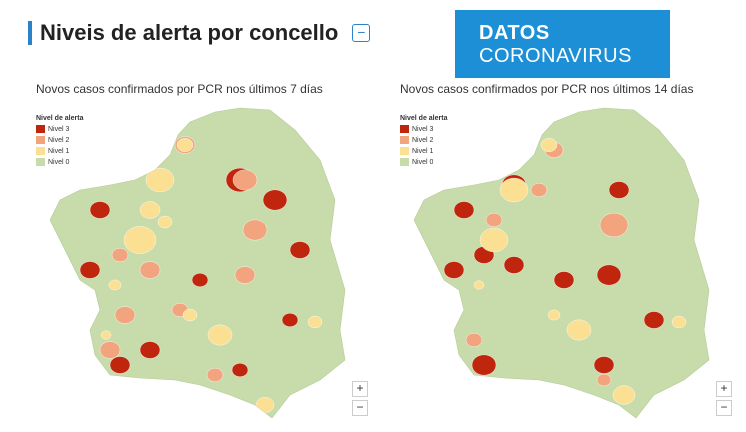 The image size is (746, 432). Describe the element at coordinates (30, 33) in the screenshot. I see `title-accent-bar` at that location.